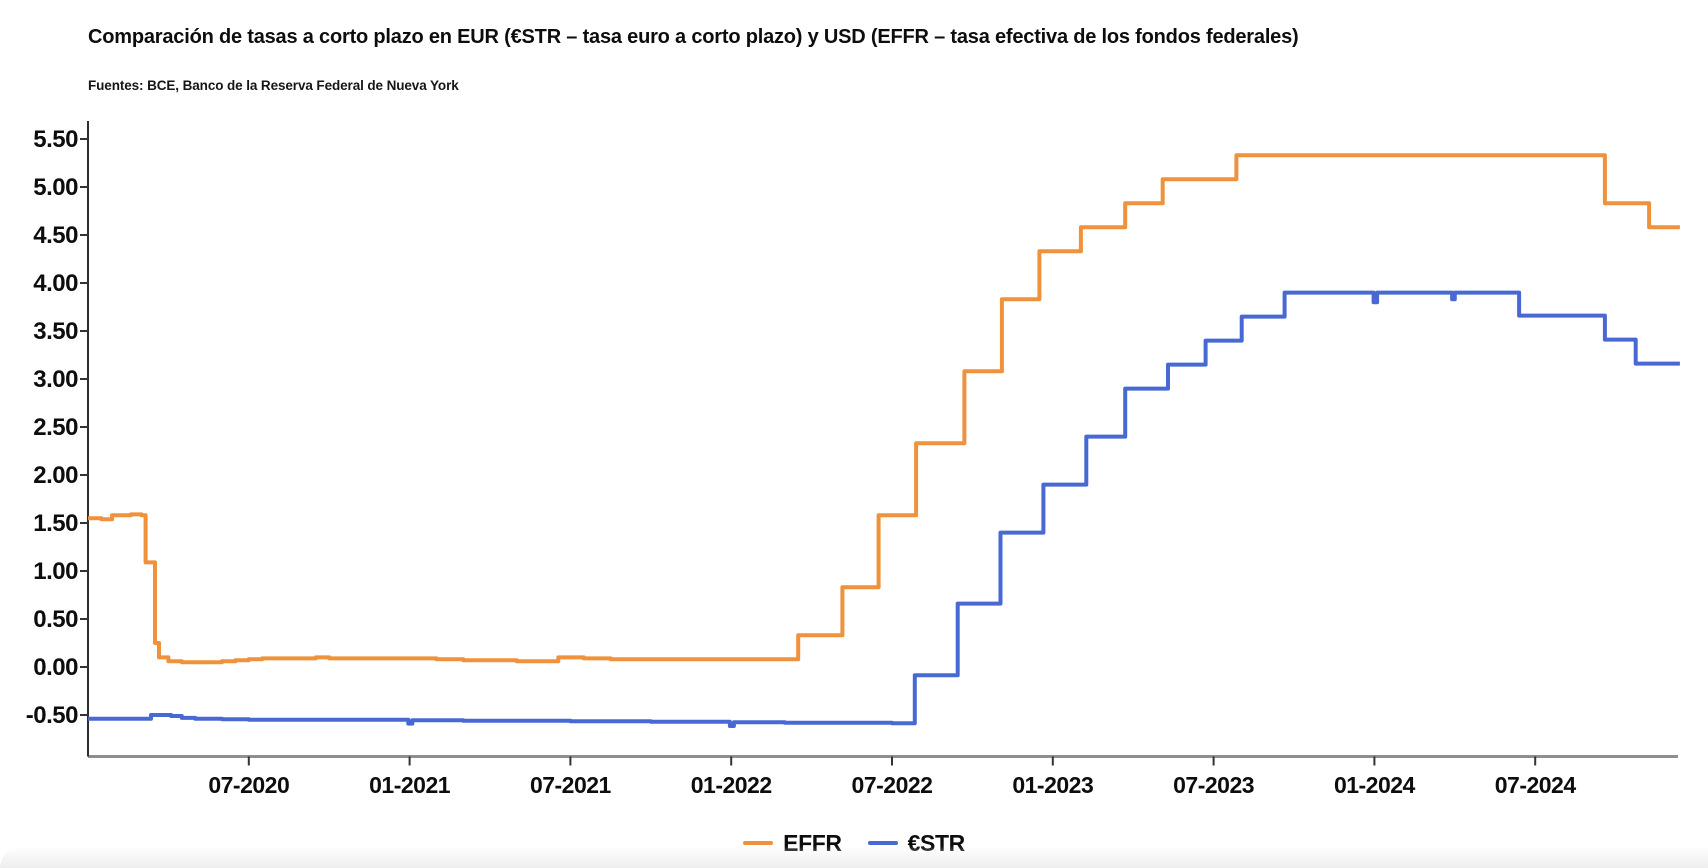 This screenshot has width=1708, height=868. What do you see at coordinates (55, 331) in the screenshot?
I see `y-axis-tick-label: 3.50` at bounding box center [55, 331].